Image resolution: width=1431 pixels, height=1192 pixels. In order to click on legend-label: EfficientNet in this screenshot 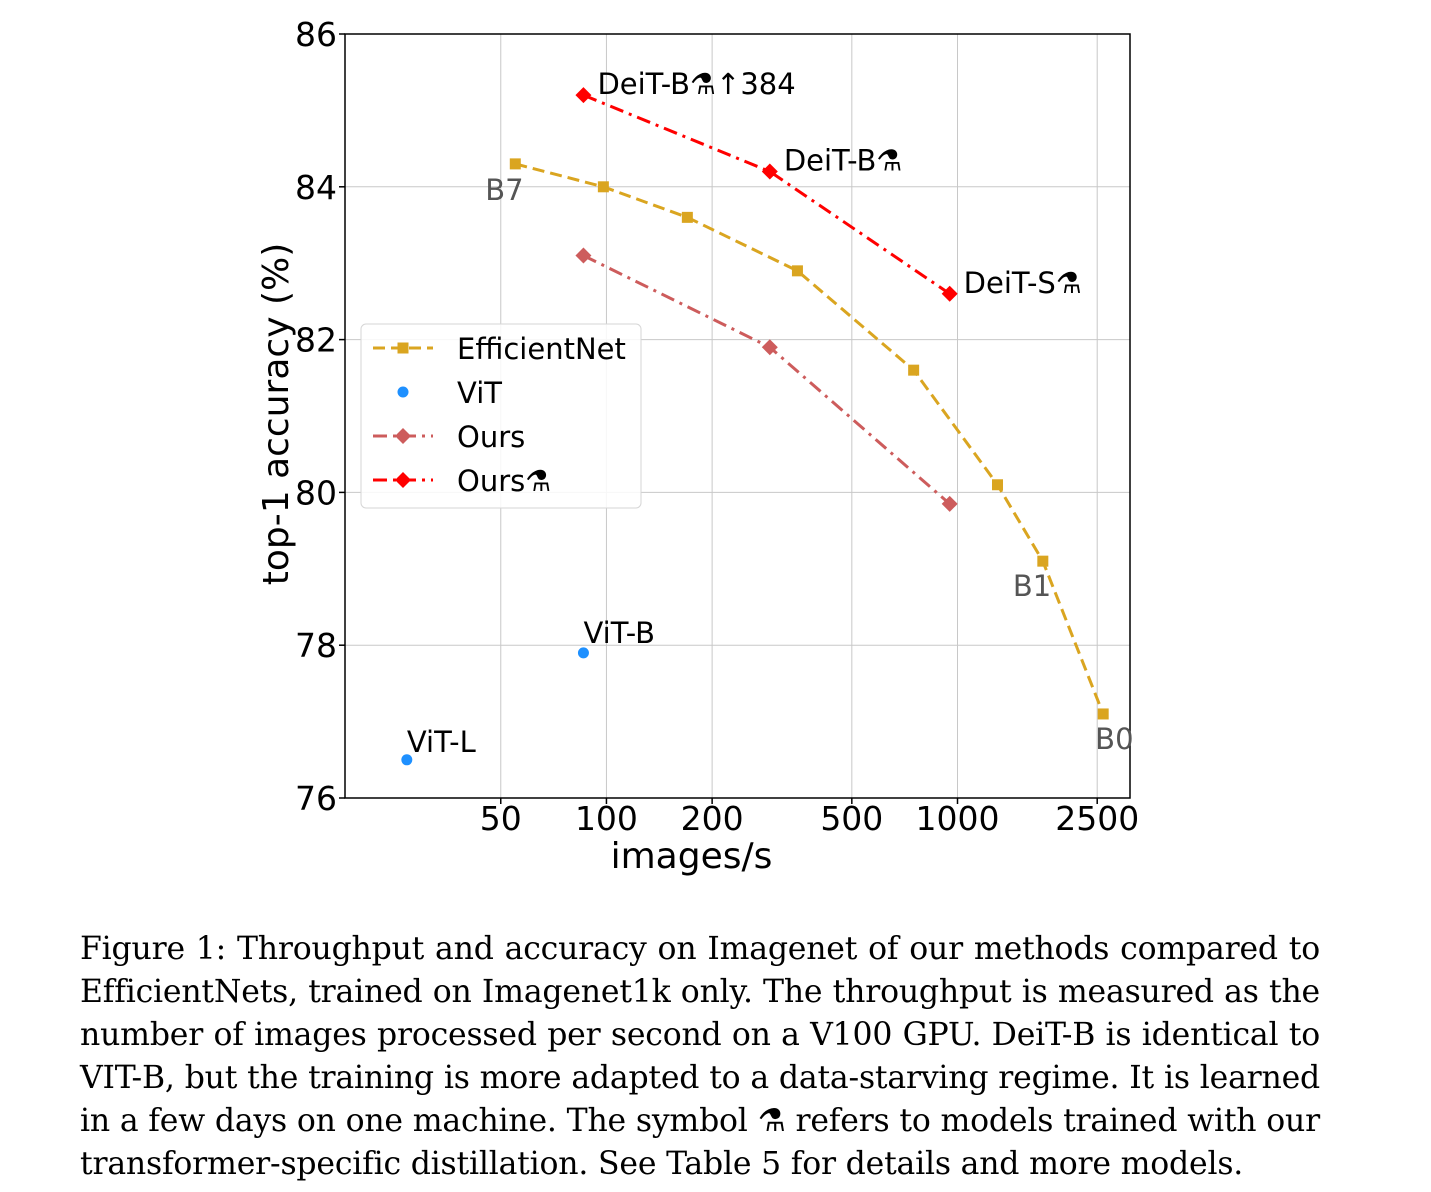, I will do `click(541, 349)`.